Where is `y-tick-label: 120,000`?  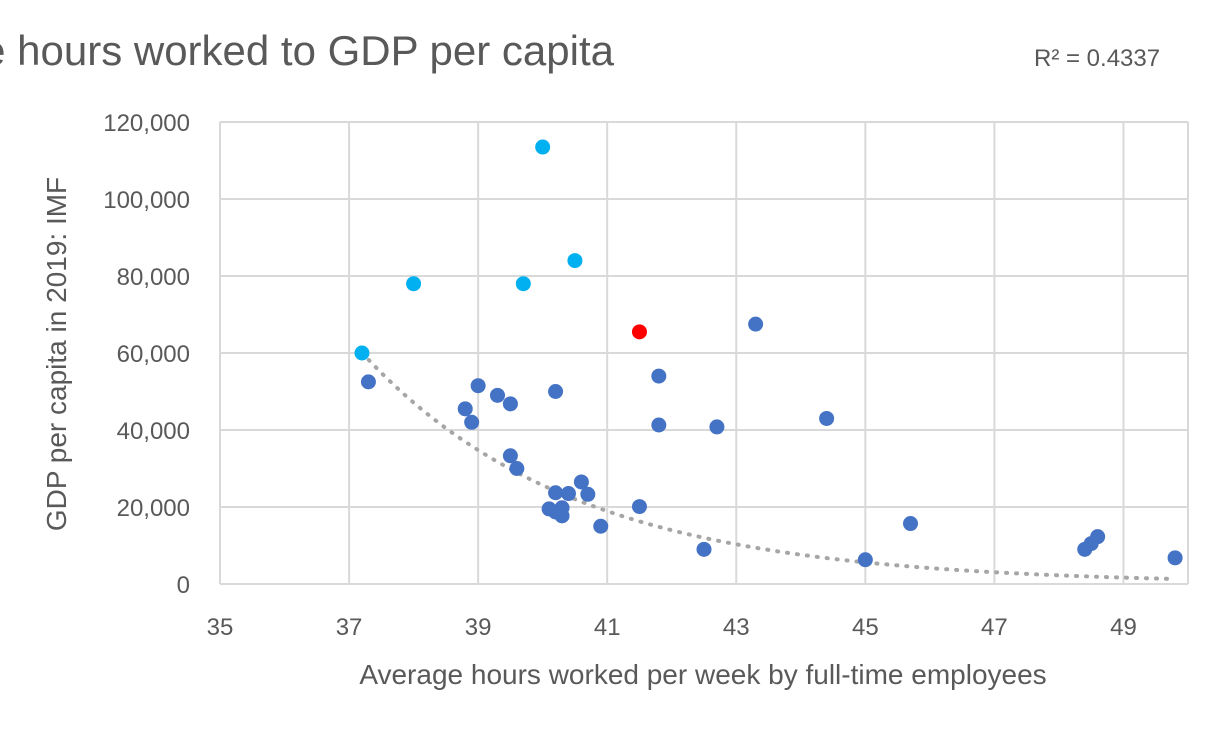
y-tick-label: 120,000 is located at coordinates (146, 123).